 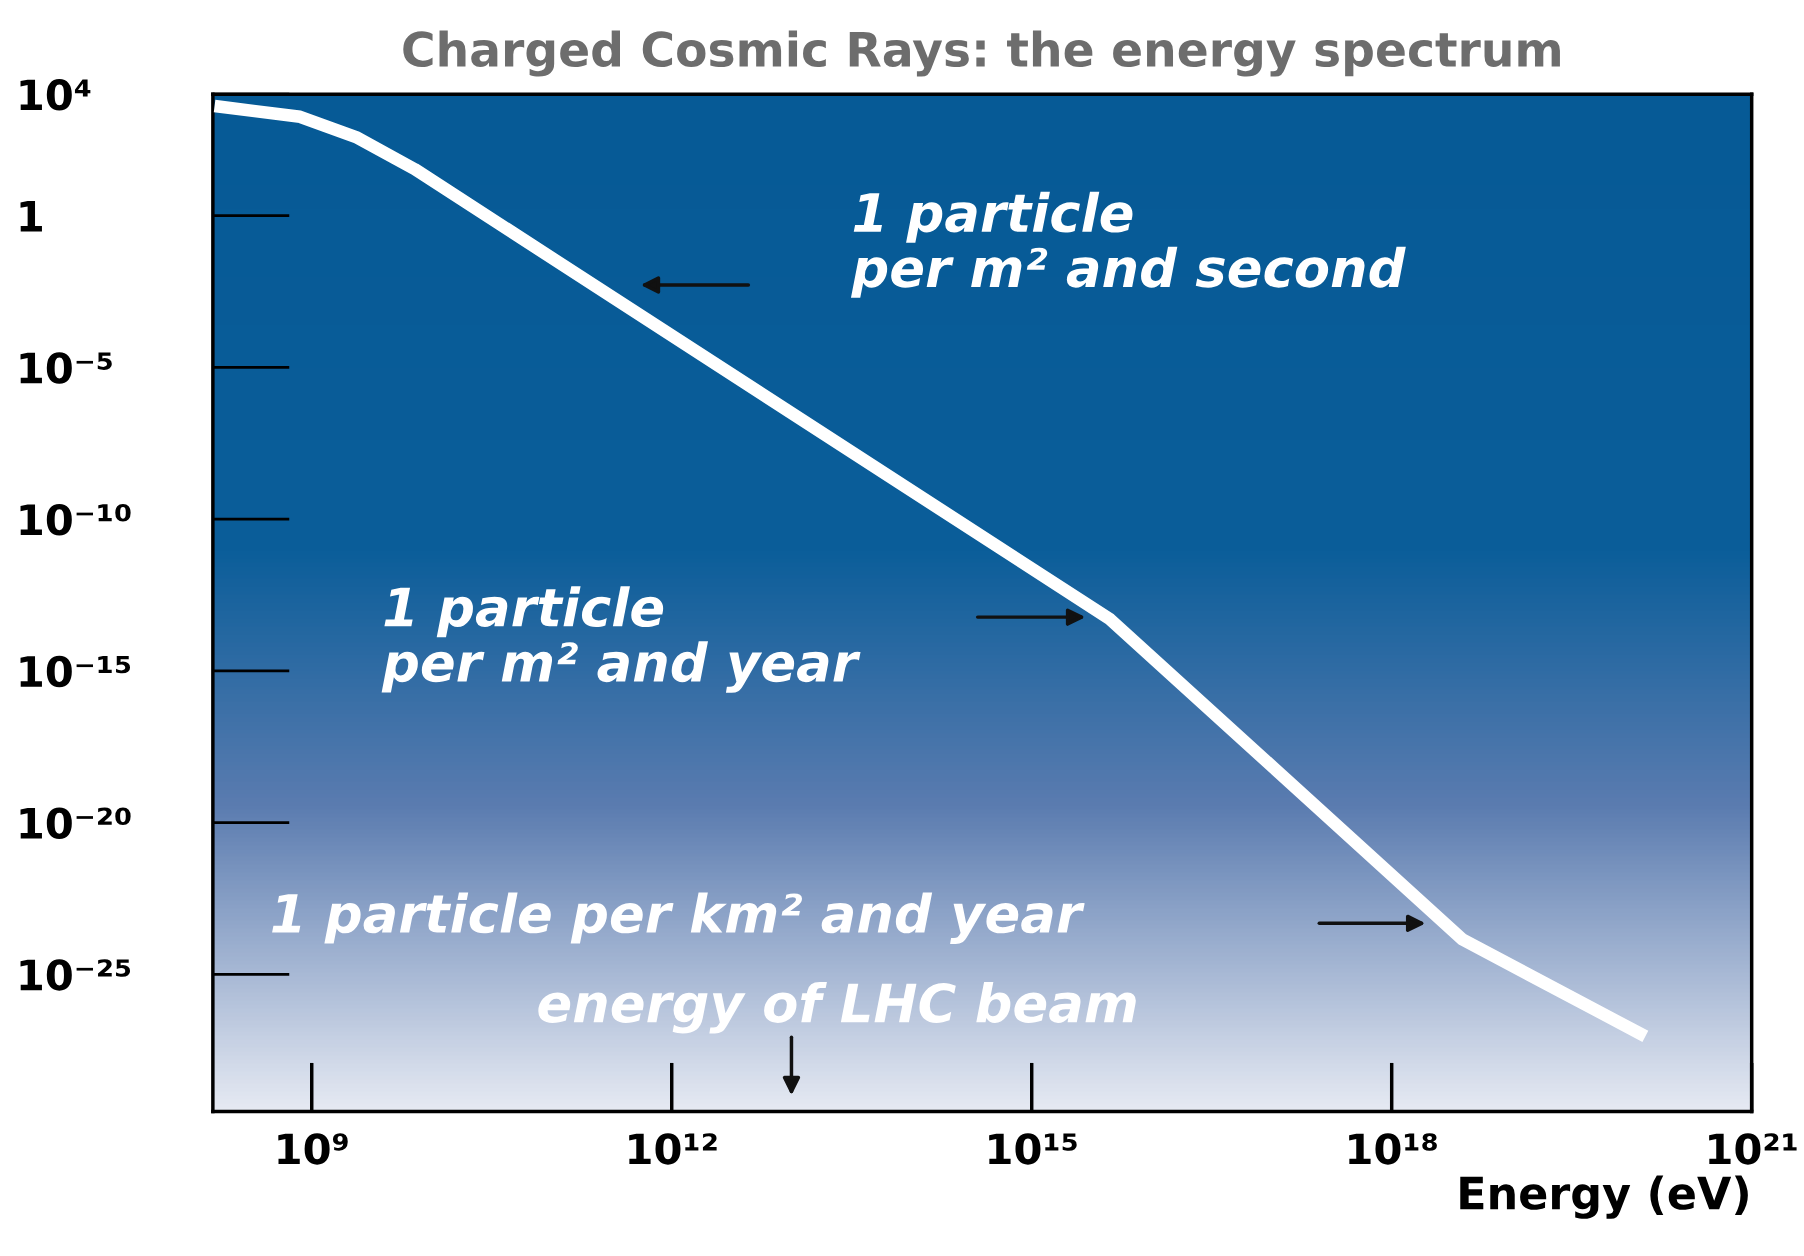 I want to click on x-tick-label: 10⁹, so click(x=313, y=1149).